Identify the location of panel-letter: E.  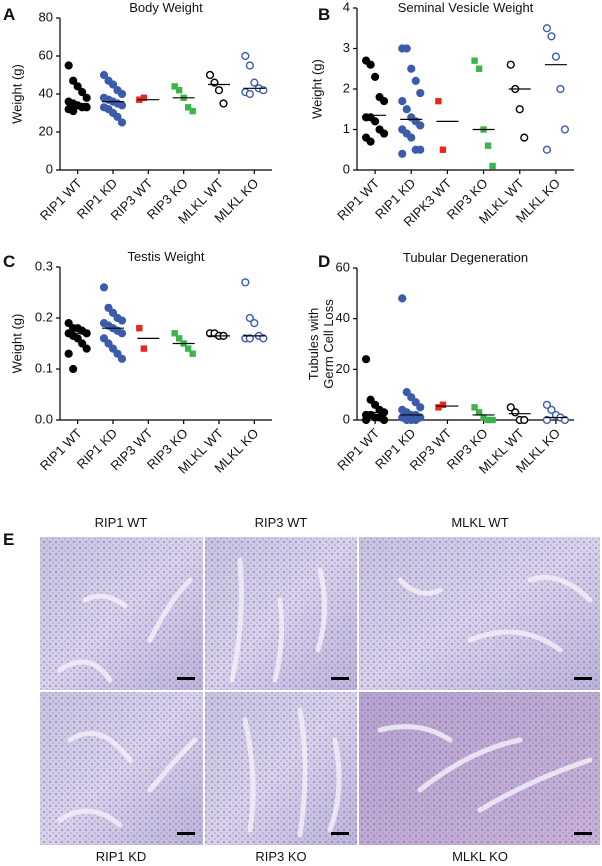
(8, 539).